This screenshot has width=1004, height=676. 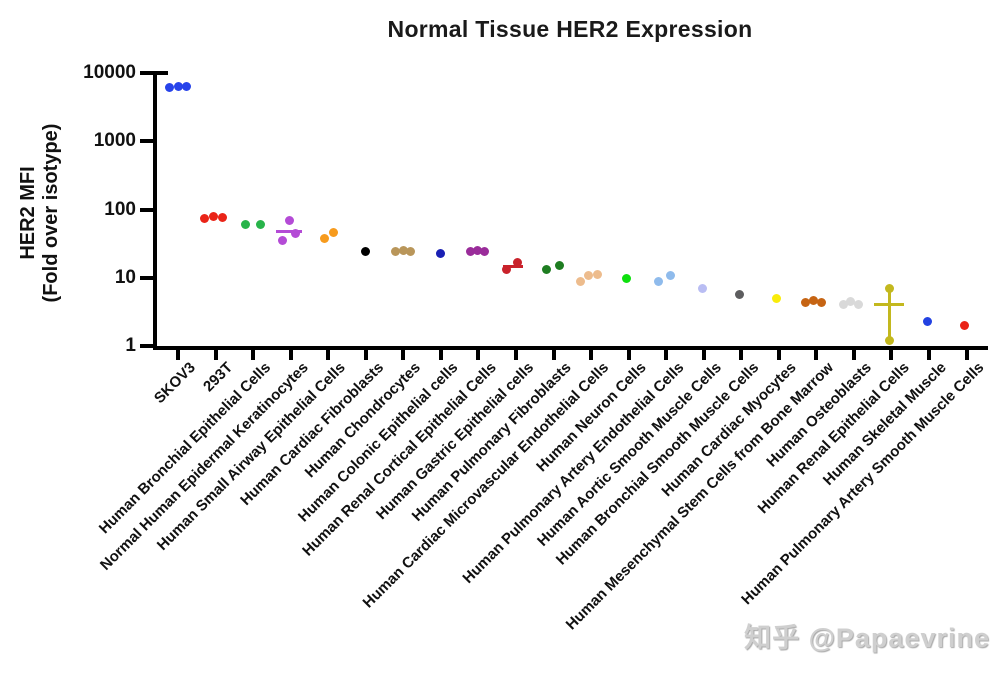 What do you see at coordinates (889, 314) in the screenshot?
I see `error-bar` at bounding box center [889, 314].